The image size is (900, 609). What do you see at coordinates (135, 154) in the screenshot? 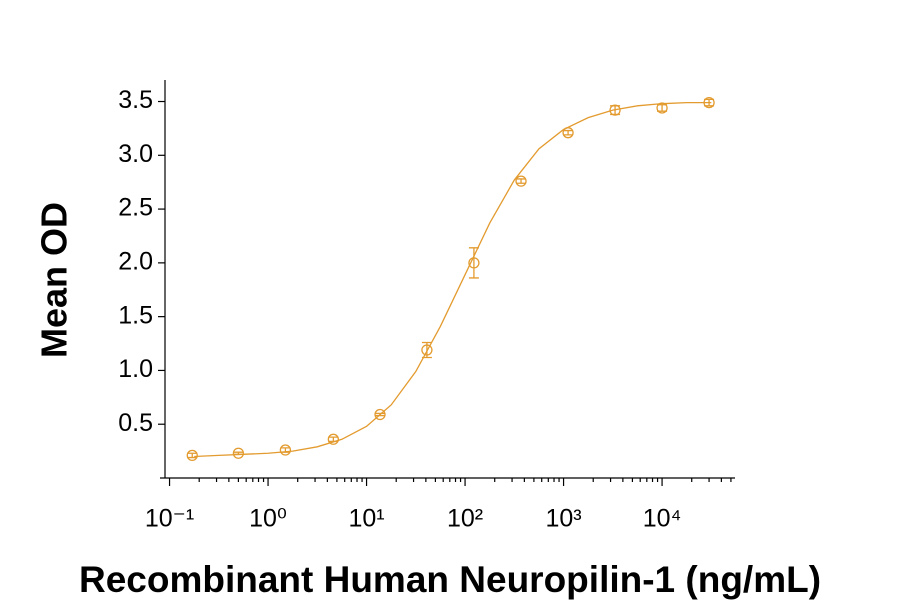
I see `y-tick-label: 3.0` at bounding box center [135, 154].